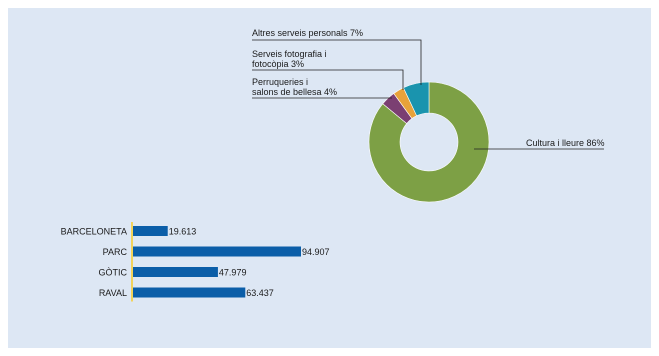 Image resolution: width=659 pixels, height=356 pixels. Describe the element at coordinates (289, 54) in the screenshot. I see `slice-label-fotografia-line1: Serveis fotografia i` at that location.